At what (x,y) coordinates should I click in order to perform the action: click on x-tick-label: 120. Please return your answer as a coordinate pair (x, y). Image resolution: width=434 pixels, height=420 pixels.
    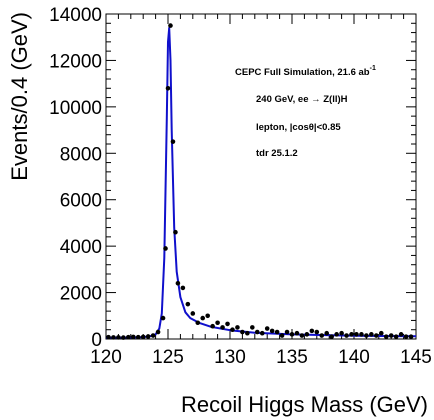
    Looking at the image, I should click on (106, 357).